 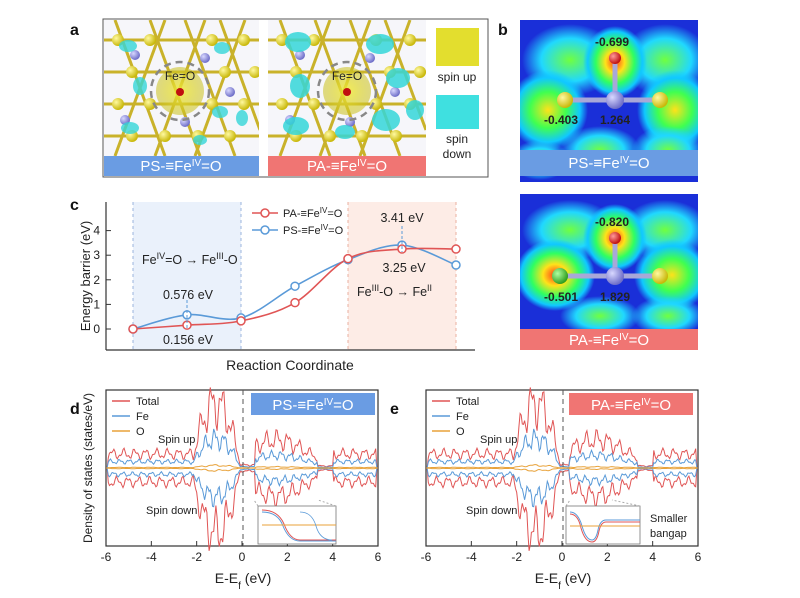 I want to click on e-xlabel: E-Ef (eV), so click(x=563, y=581).